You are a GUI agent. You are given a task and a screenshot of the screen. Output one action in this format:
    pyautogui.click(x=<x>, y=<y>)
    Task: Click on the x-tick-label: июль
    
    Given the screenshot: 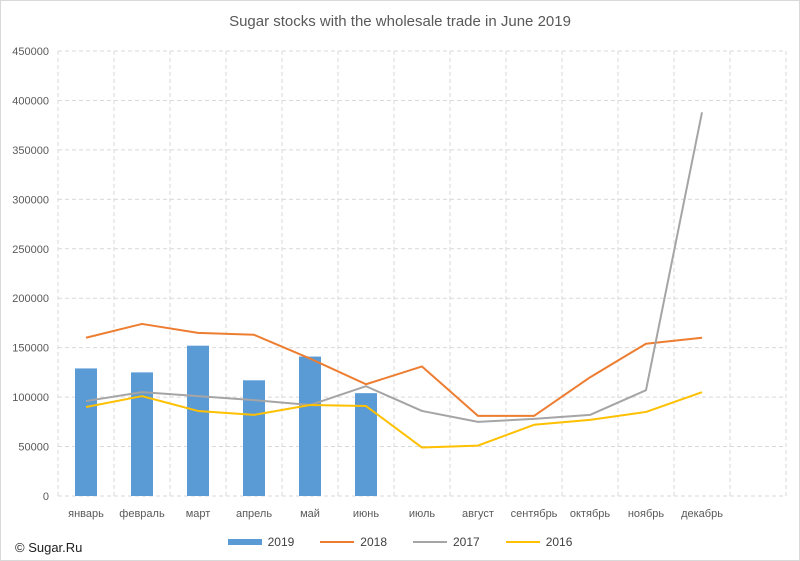 What is the action you would take?
    pyautogui.click(x=422, y=514)
    